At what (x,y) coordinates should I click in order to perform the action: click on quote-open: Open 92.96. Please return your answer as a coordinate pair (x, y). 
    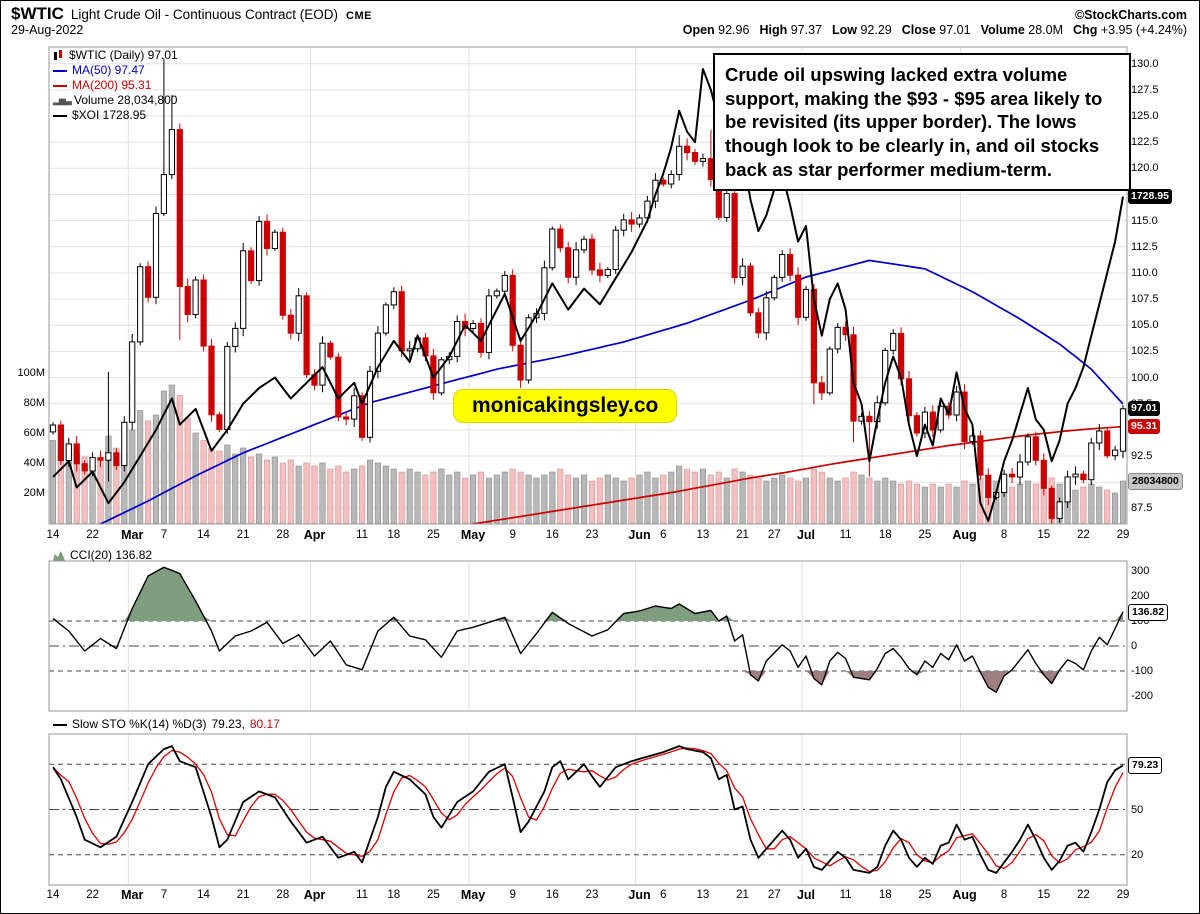
    Looking at the image, I should click on (716, 30).